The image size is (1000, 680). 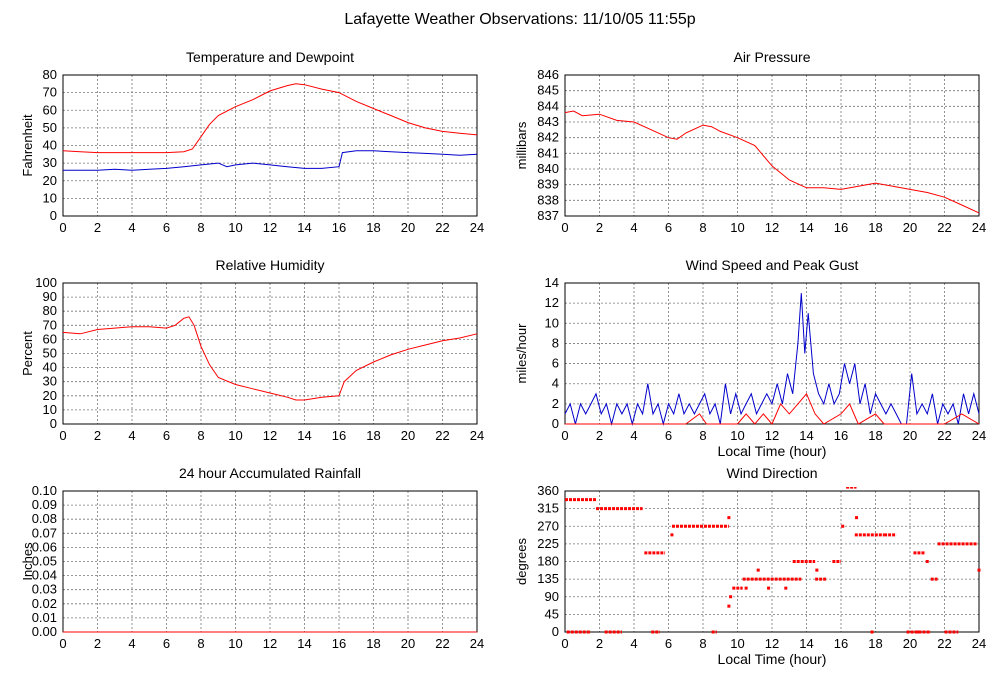 What do you see at coordinates (548, 215) in the screenshot?
I see `y-tick-label: 837` at bounding box center [548, 215].